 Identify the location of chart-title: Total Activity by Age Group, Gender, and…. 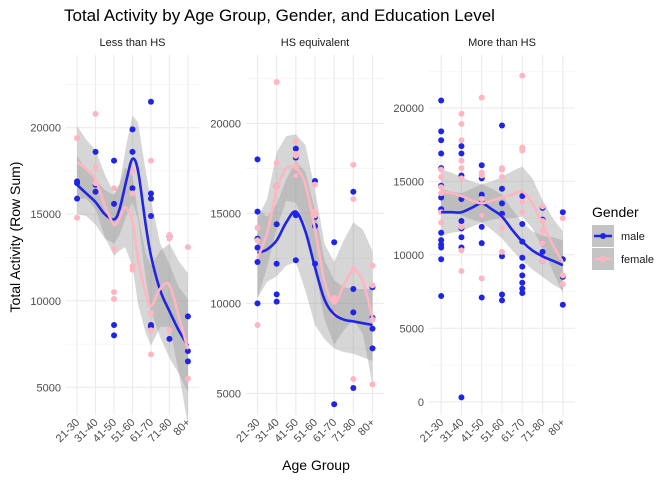
(279, 15).